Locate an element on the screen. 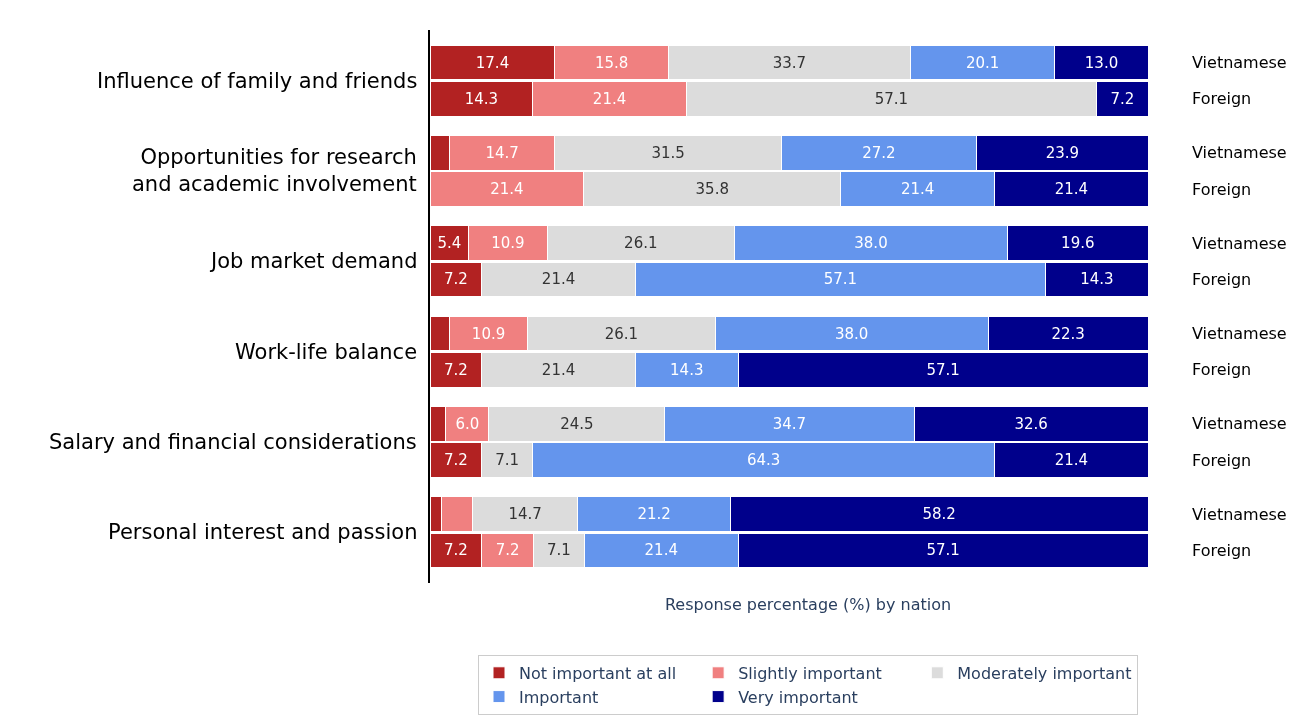 The height and width of the screenshot is (727, 1311). data-label: 23.9 is located at coordinates (1062, 152).